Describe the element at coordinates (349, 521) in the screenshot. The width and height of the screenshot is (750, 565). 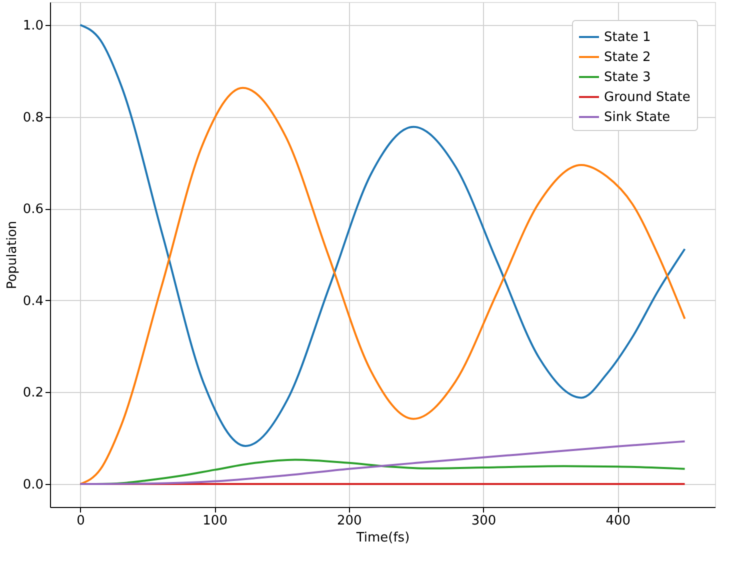
I see `x-tick-label: 200` at that location.